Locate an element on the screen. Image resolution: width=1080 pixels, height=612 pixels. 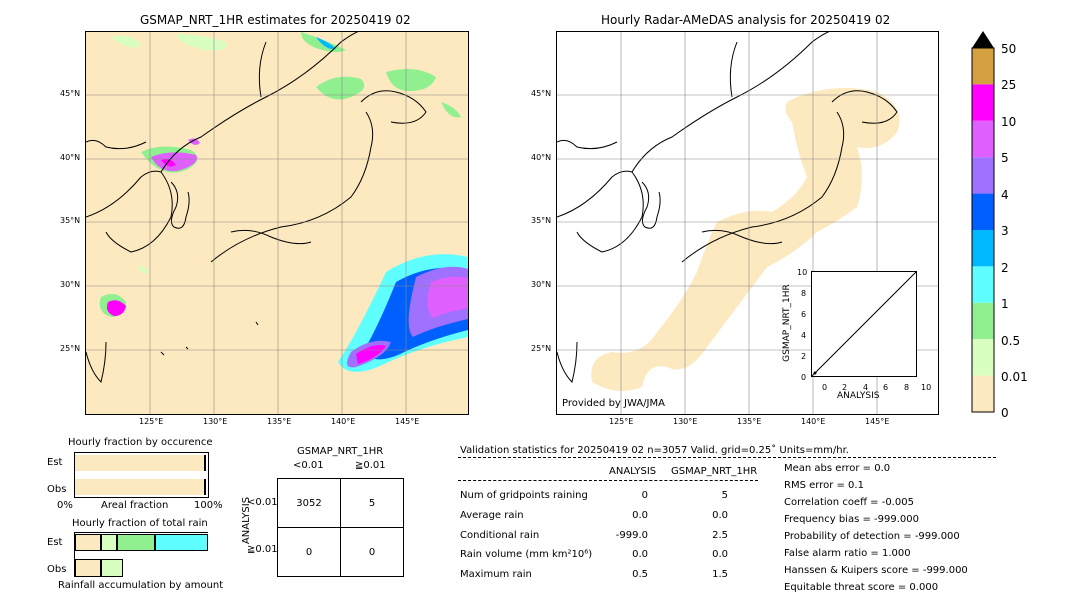
validation-analysis-value: -999.0 is located at coordinates (631, 535).